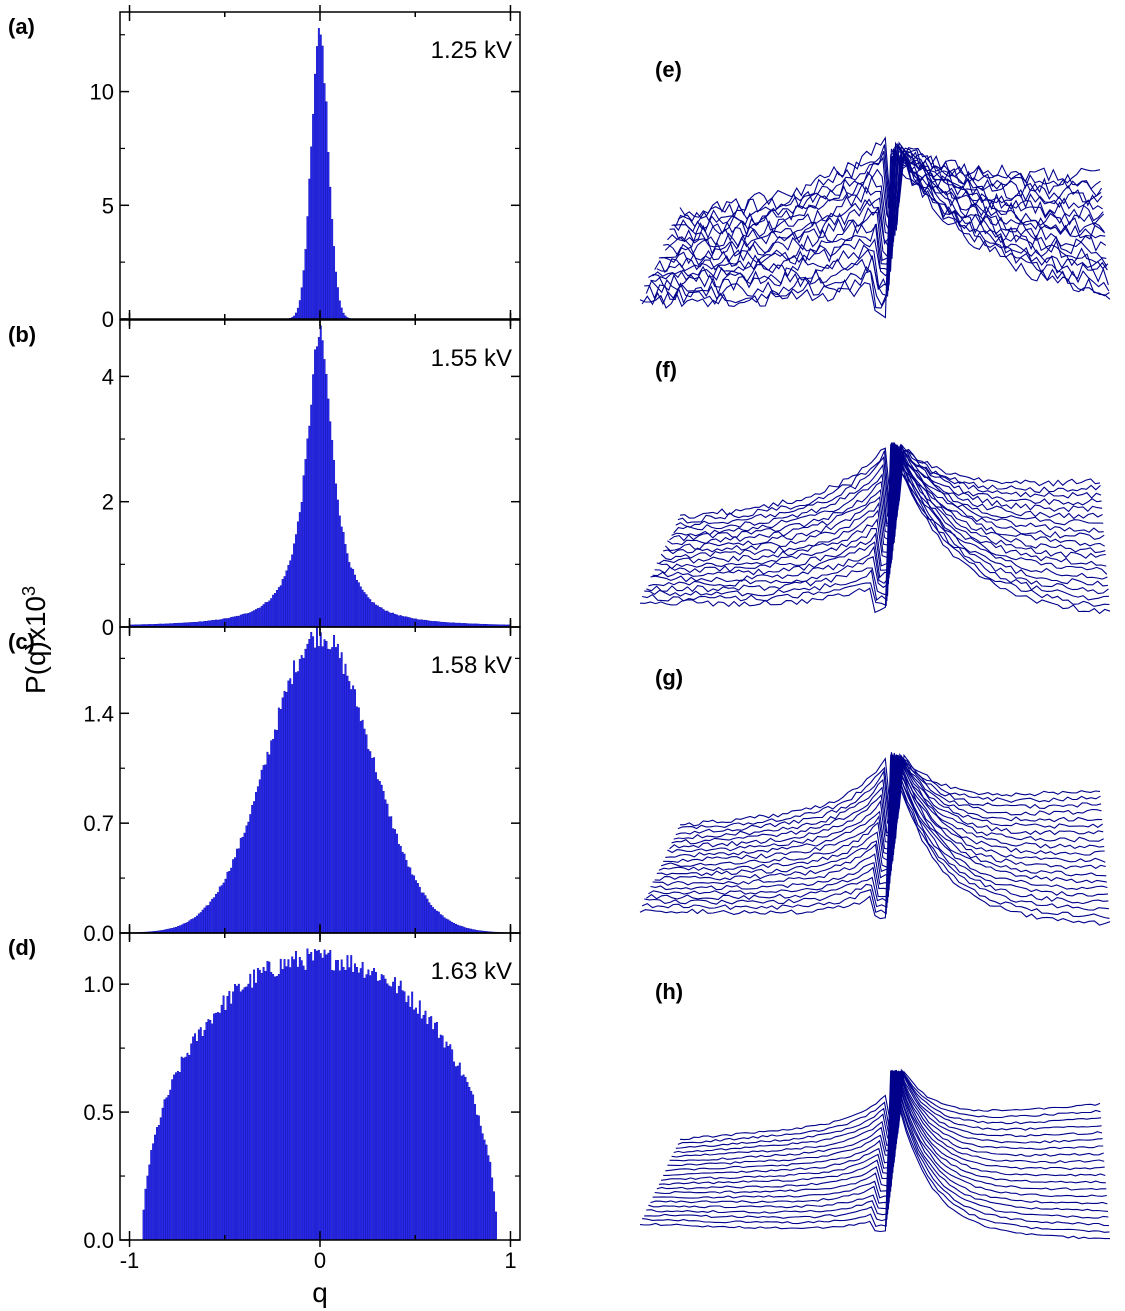 This screenshot has height=1311, width=1125. Describe the element at coordinates (35, 640) in the screenshot. I see `y-axis-title: P(q)x103` at that location.